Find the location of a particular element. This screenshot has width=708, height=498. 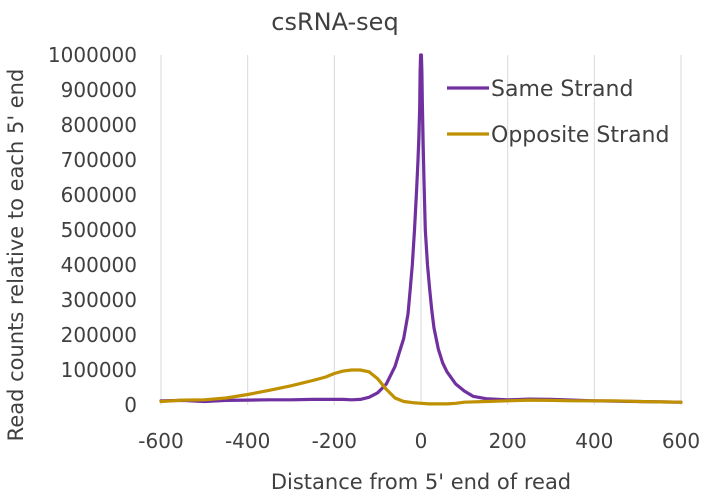

legend-label: Opposite Strand is located at coordinates (580, 135).